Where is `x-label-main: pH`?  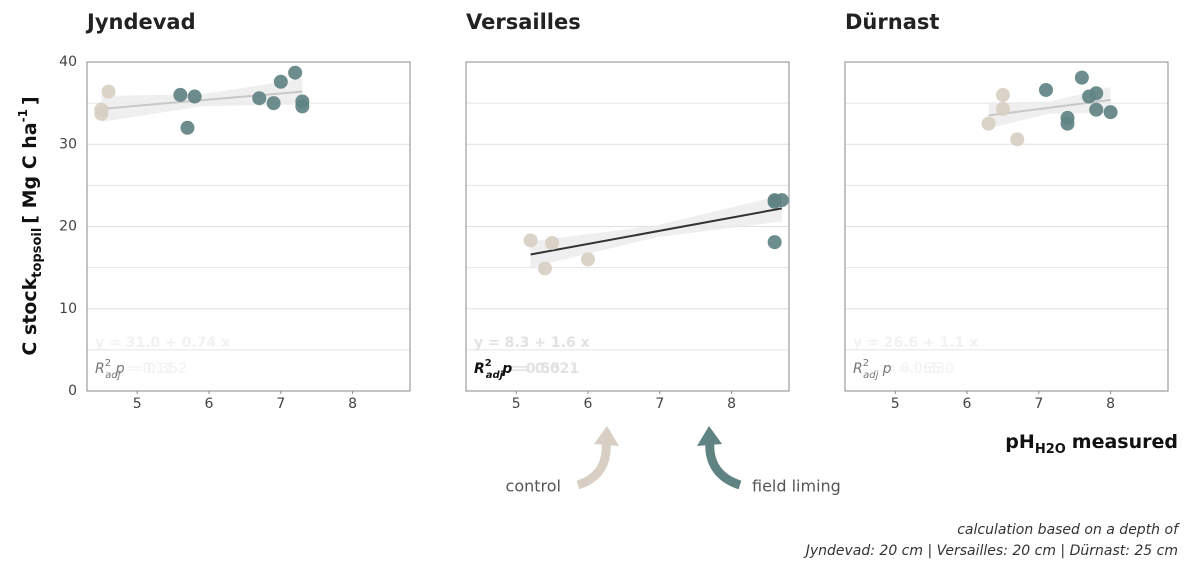 x-label-main: pH is located at coordinates (1020, 442).